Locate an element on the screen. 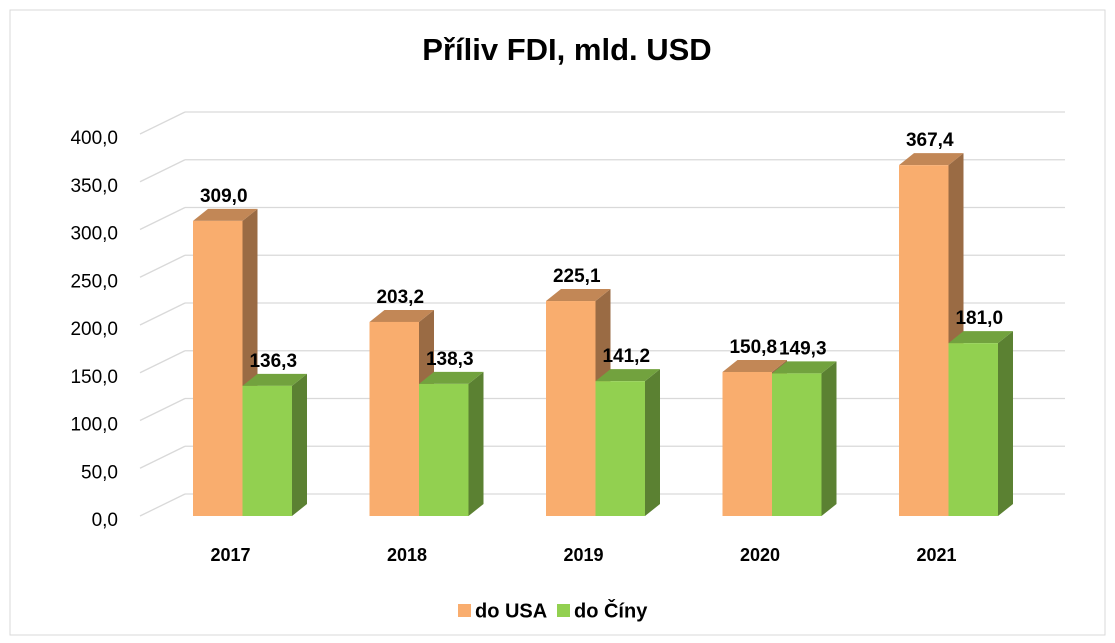 The width and height of the screenshot is (1115, 643). y-tick-label: 400,0 is located at coordinates (94, 138).